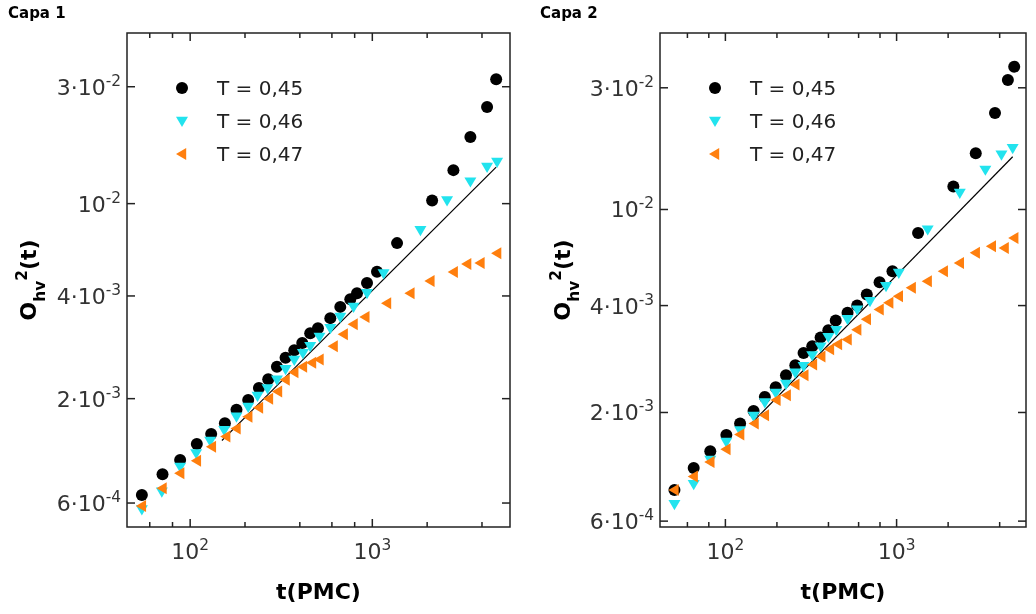 Image resolution: width=1036 pixels, height=614 pixels. I want to click on chart-title: Capa 1, so click(37, 13).